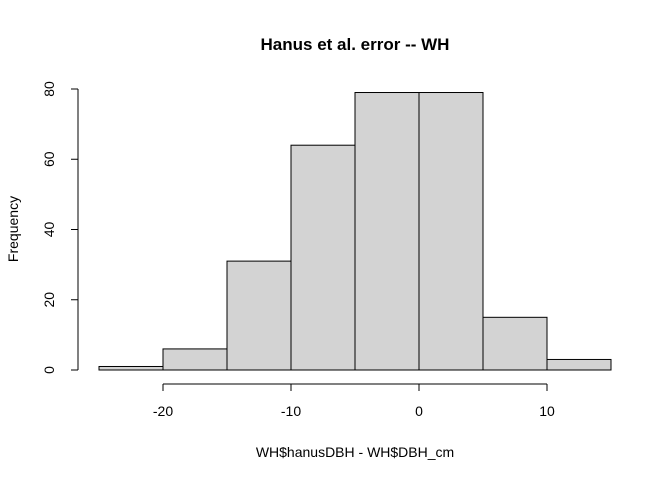 The width and height of the screenshot is (672, 480). I want to click on x-axis: -20 -10 0 10, so click(354, 401).